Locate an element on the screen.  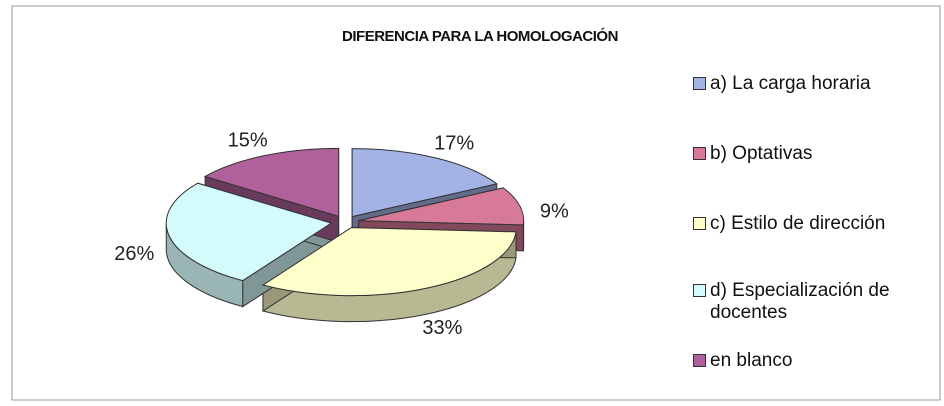
data-label: 33% is located at coordinates (442, 328).